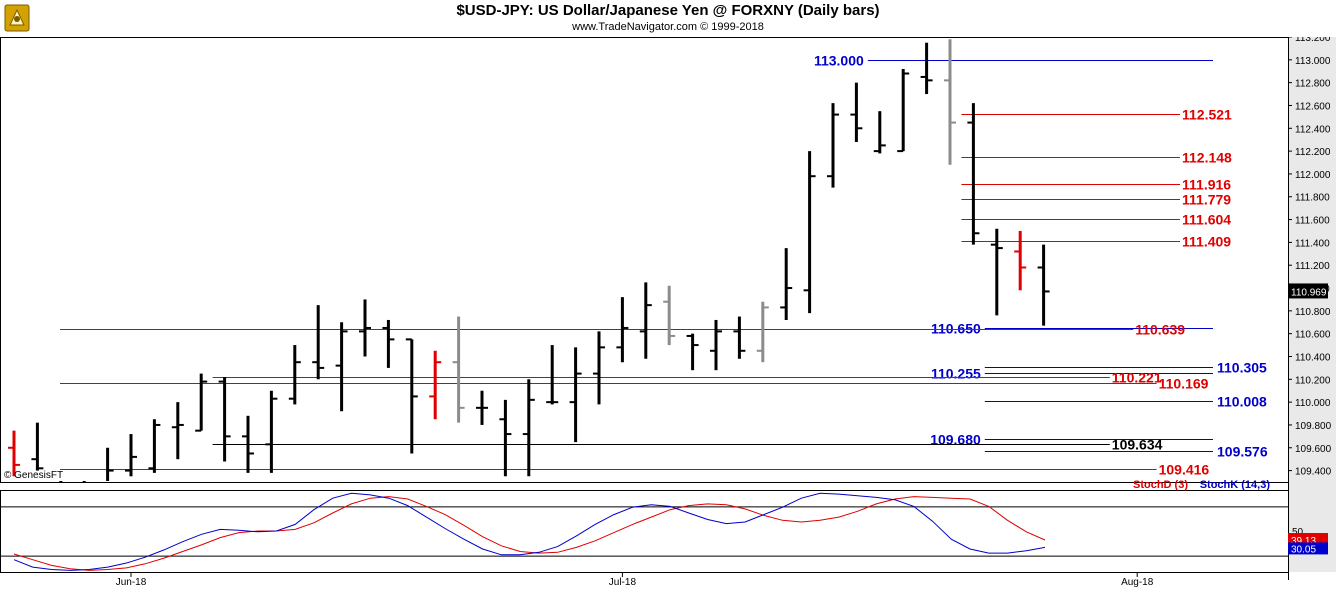 The image size is (1336, 591). I want to click on stochk-value-box, so click(1308, 548).